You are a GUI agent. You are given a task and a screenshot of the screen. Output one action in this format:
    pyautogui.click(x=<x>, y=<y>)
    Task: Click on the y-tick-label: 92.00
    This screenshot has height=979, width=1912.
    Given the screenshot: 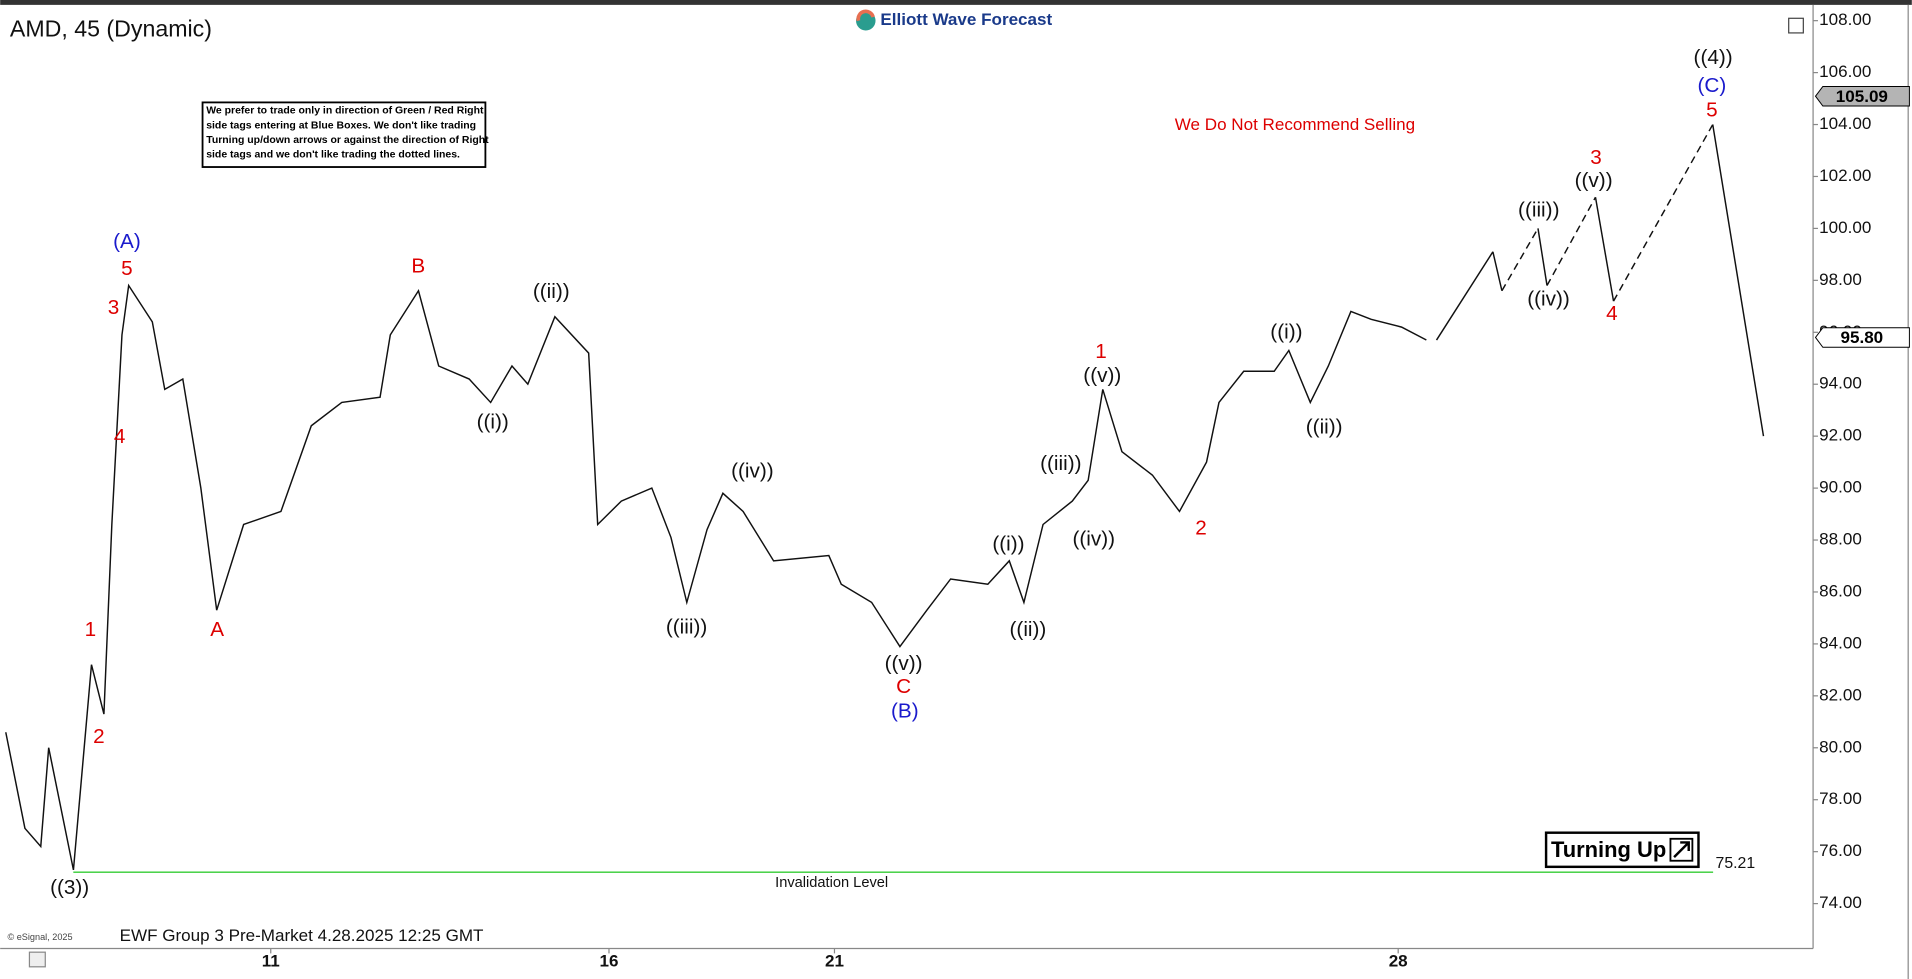 What is the action you would take?
    pyautogui.click(x=1840, y=435)
    